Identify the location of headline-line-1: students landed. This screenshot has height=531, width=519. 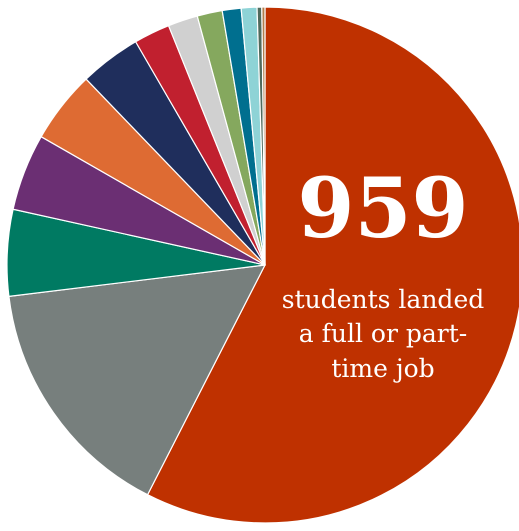
(383, 299).